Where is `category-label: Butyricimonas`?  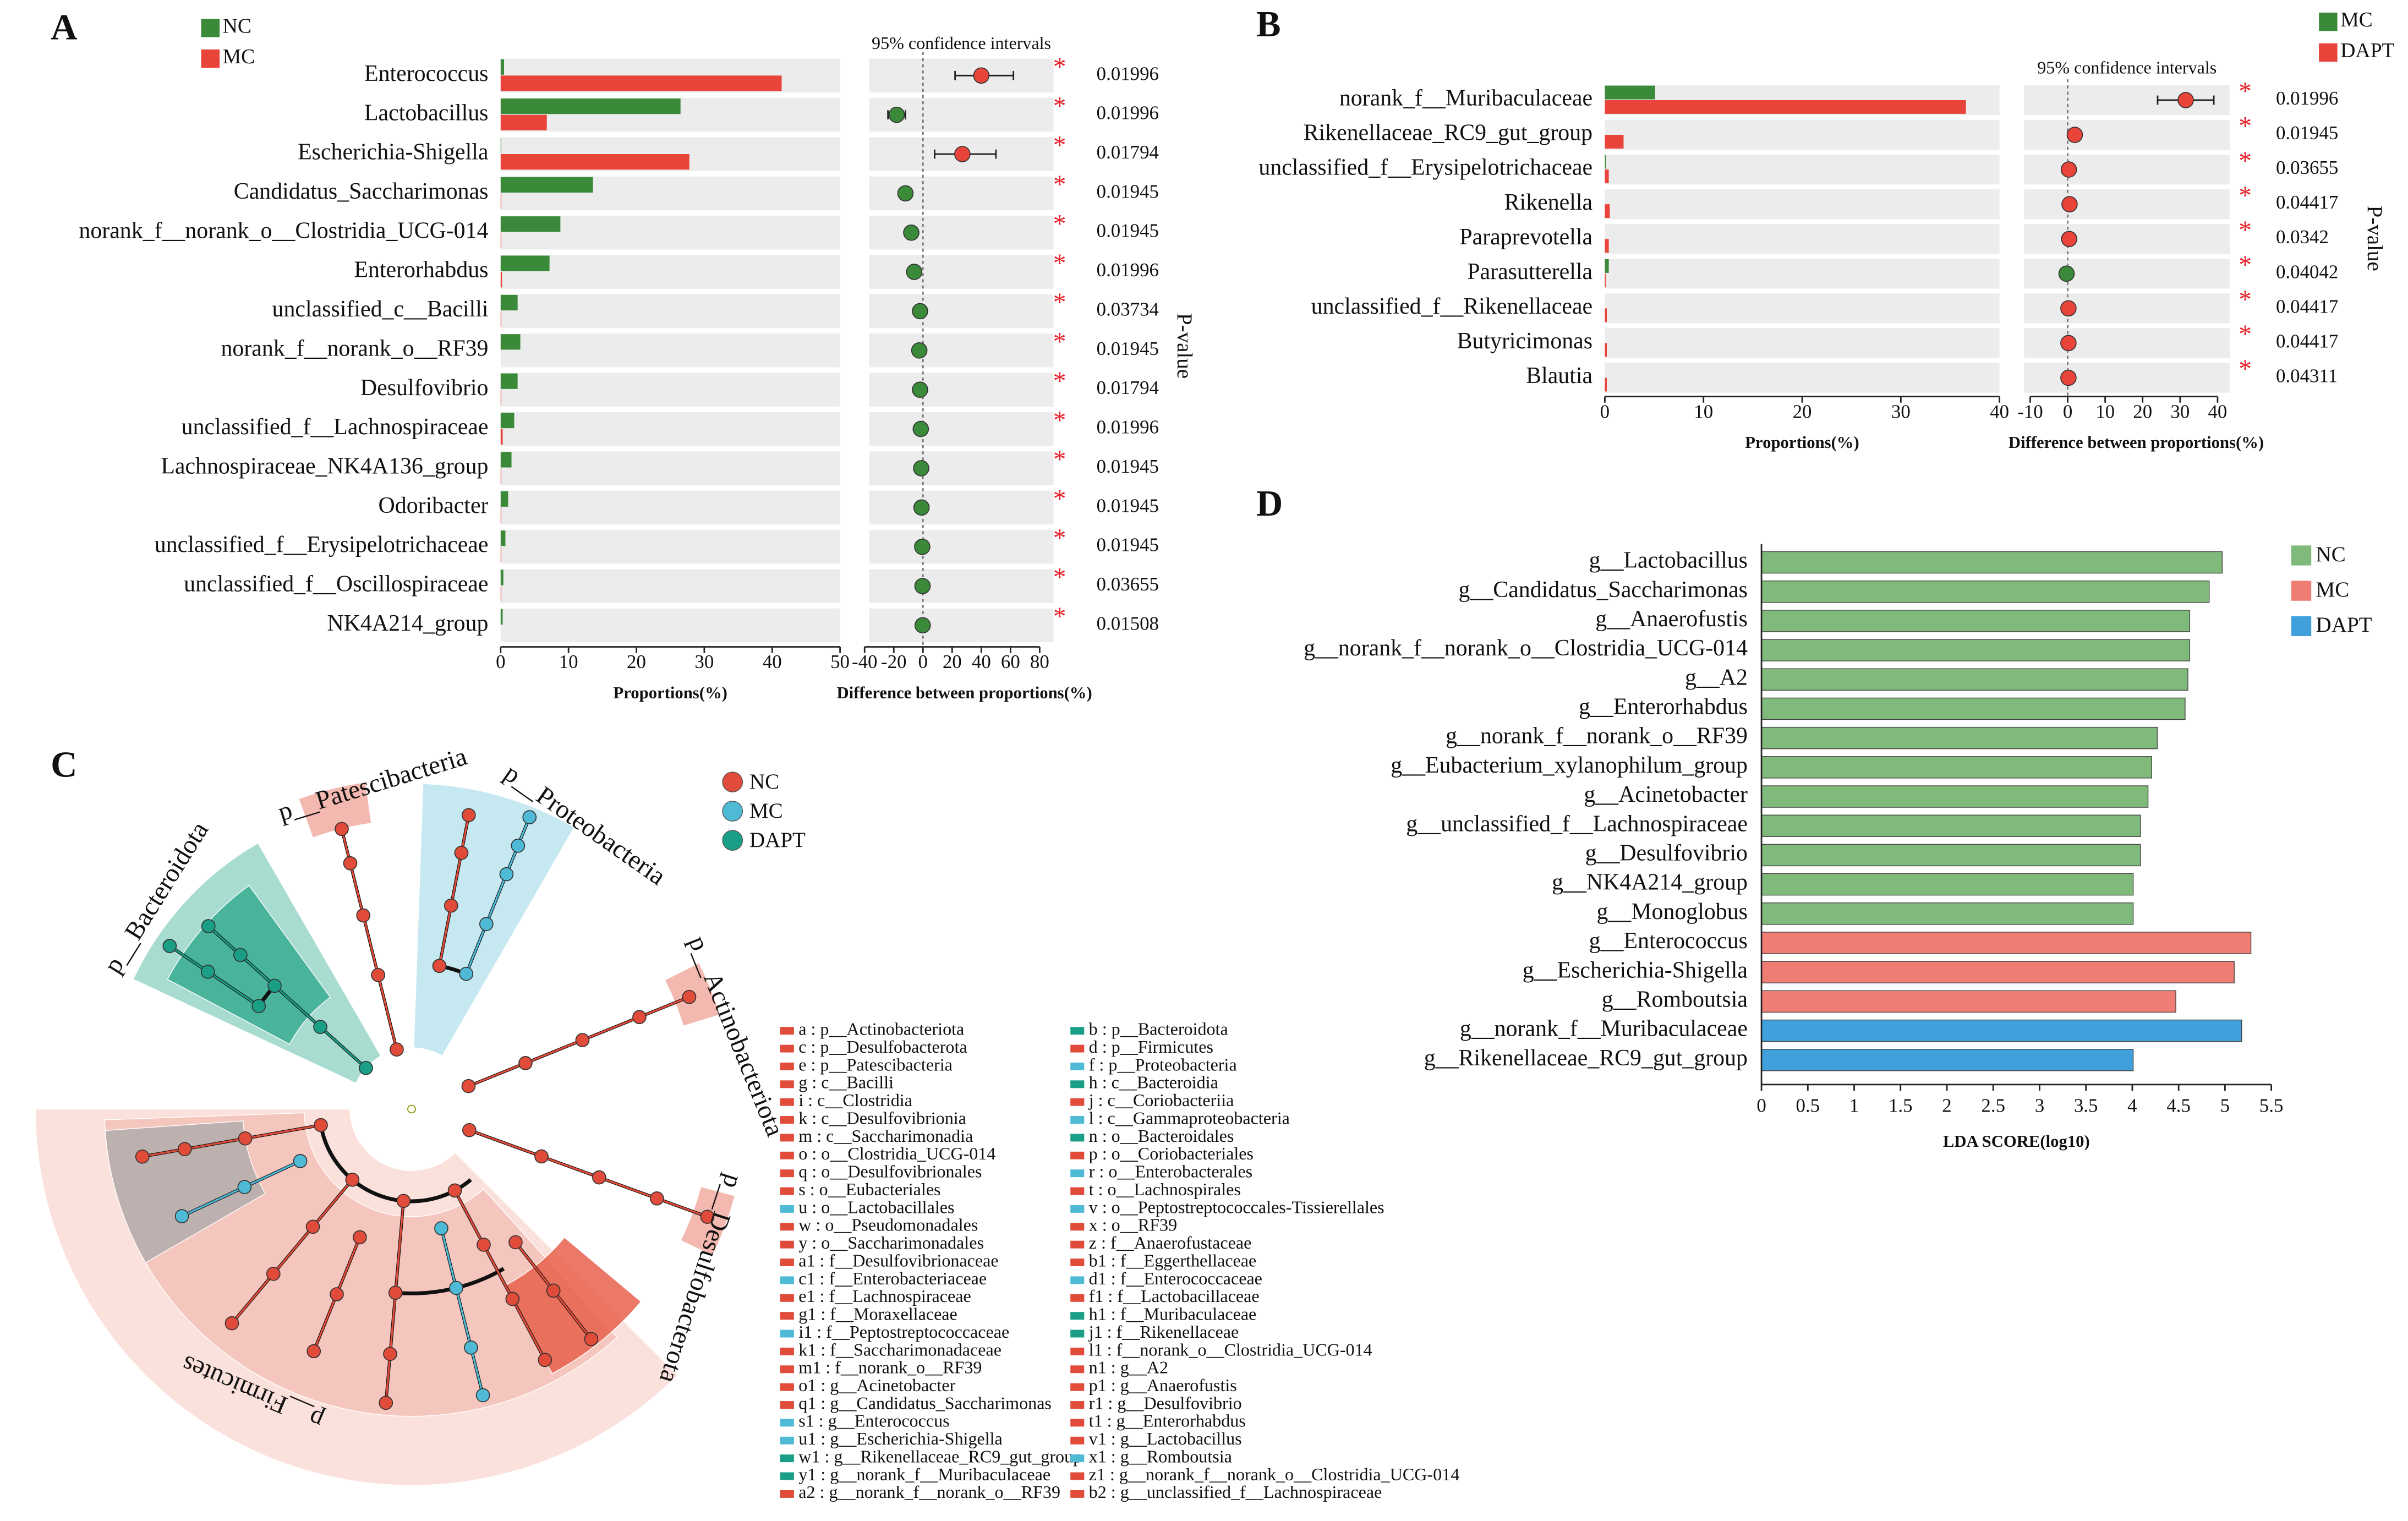
category-label: Butyricimonas is located at coordinates (1525, 342).